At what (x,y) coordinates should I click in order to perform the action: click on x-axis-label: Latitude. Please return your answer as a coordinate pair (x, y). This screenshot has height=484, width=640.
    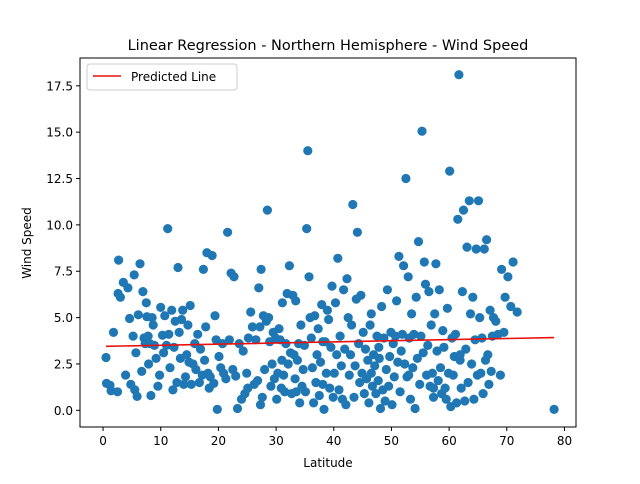
    Looking at the image, I should click on (327, 463).